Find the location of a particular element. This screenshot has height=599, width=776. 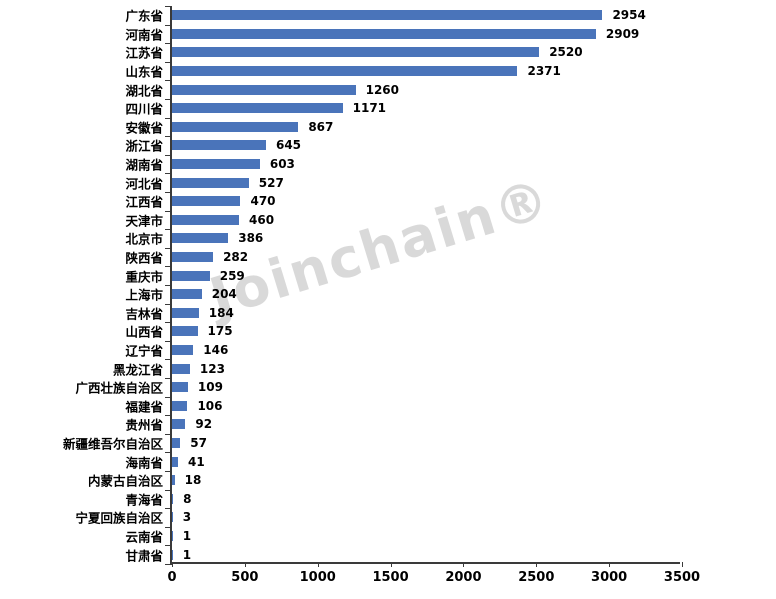

category-label: 吉林省 is located at coordinates (144, 314).